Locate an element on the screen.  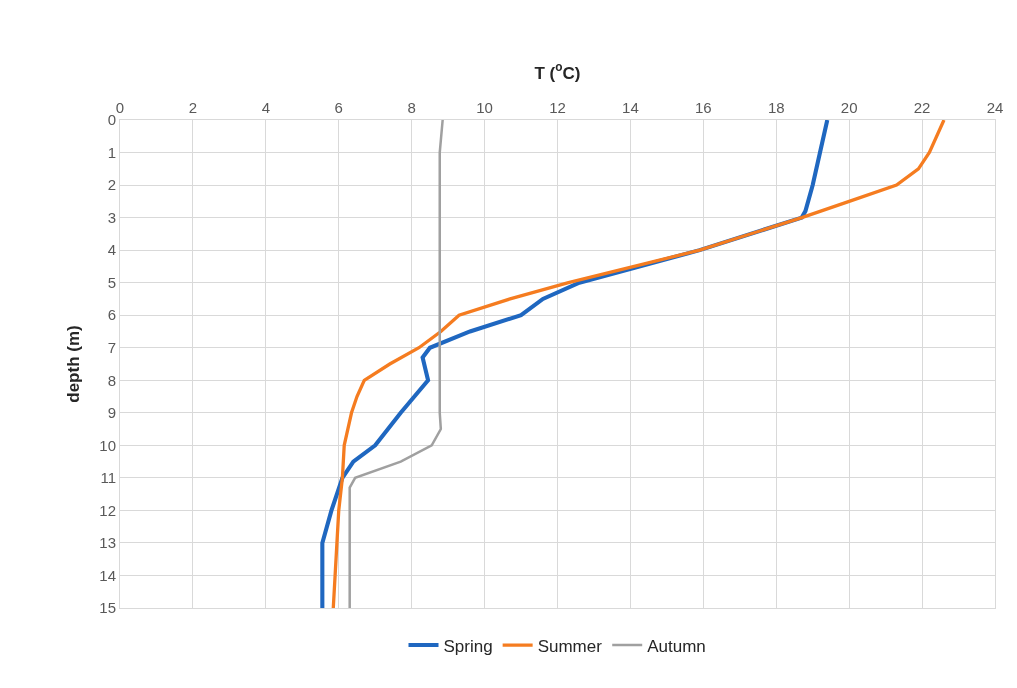
x-tick-label: 4 is located at coordinates (265, 107).